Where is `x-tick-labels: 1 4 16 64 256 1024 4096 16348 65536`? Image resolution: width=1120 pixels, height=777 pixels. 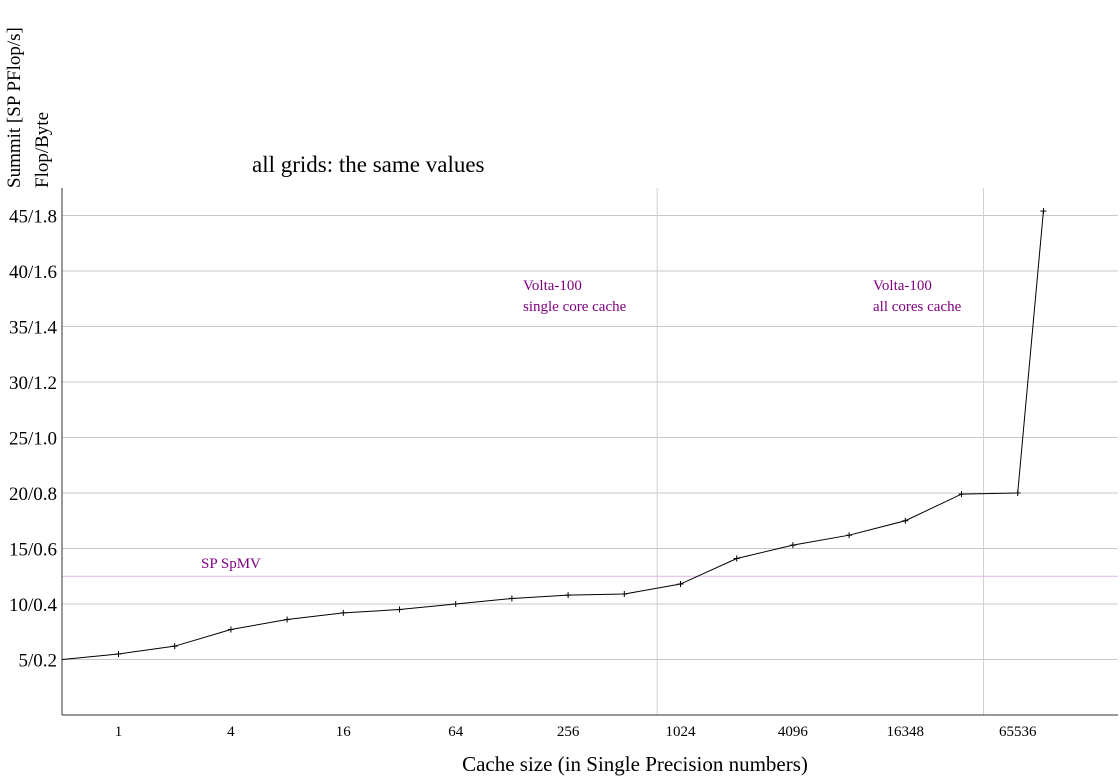
x-tick-labels: 1 4 16 64 256 1024 4096 16348 65536 is located at coordinates (576, 732).